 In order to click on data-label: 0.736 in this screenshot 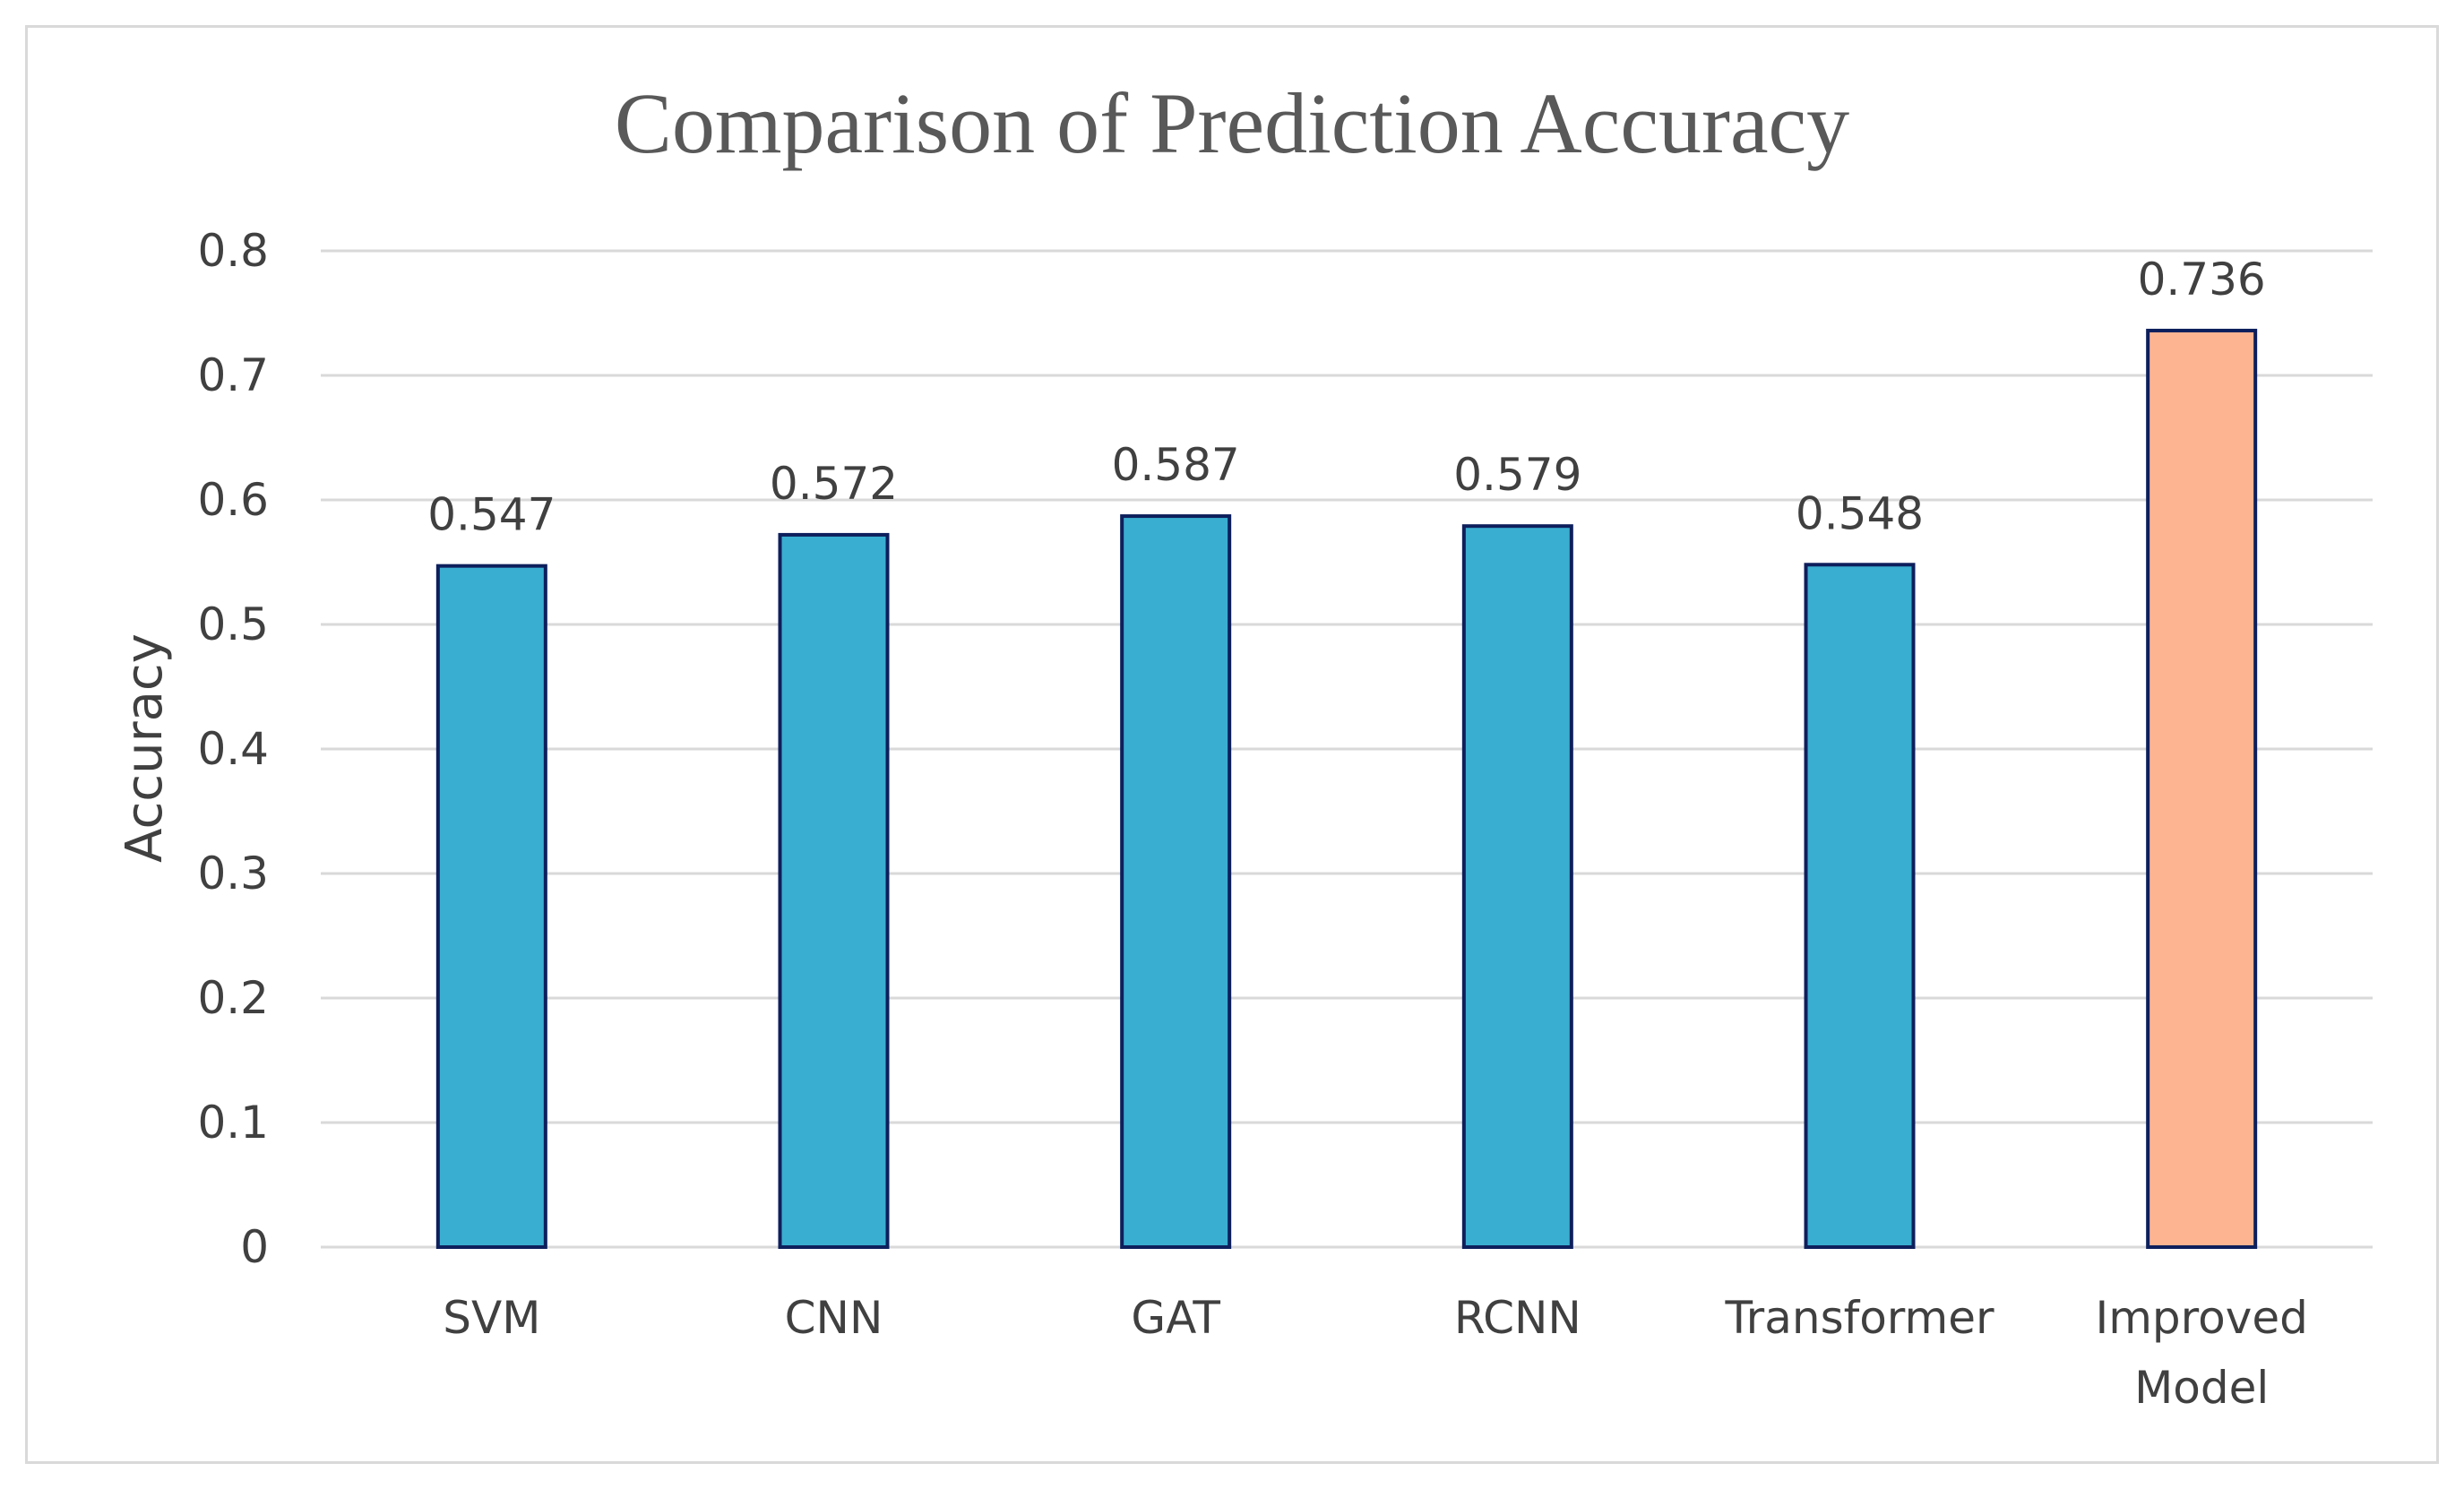, I will do `click(2202, 280)`.